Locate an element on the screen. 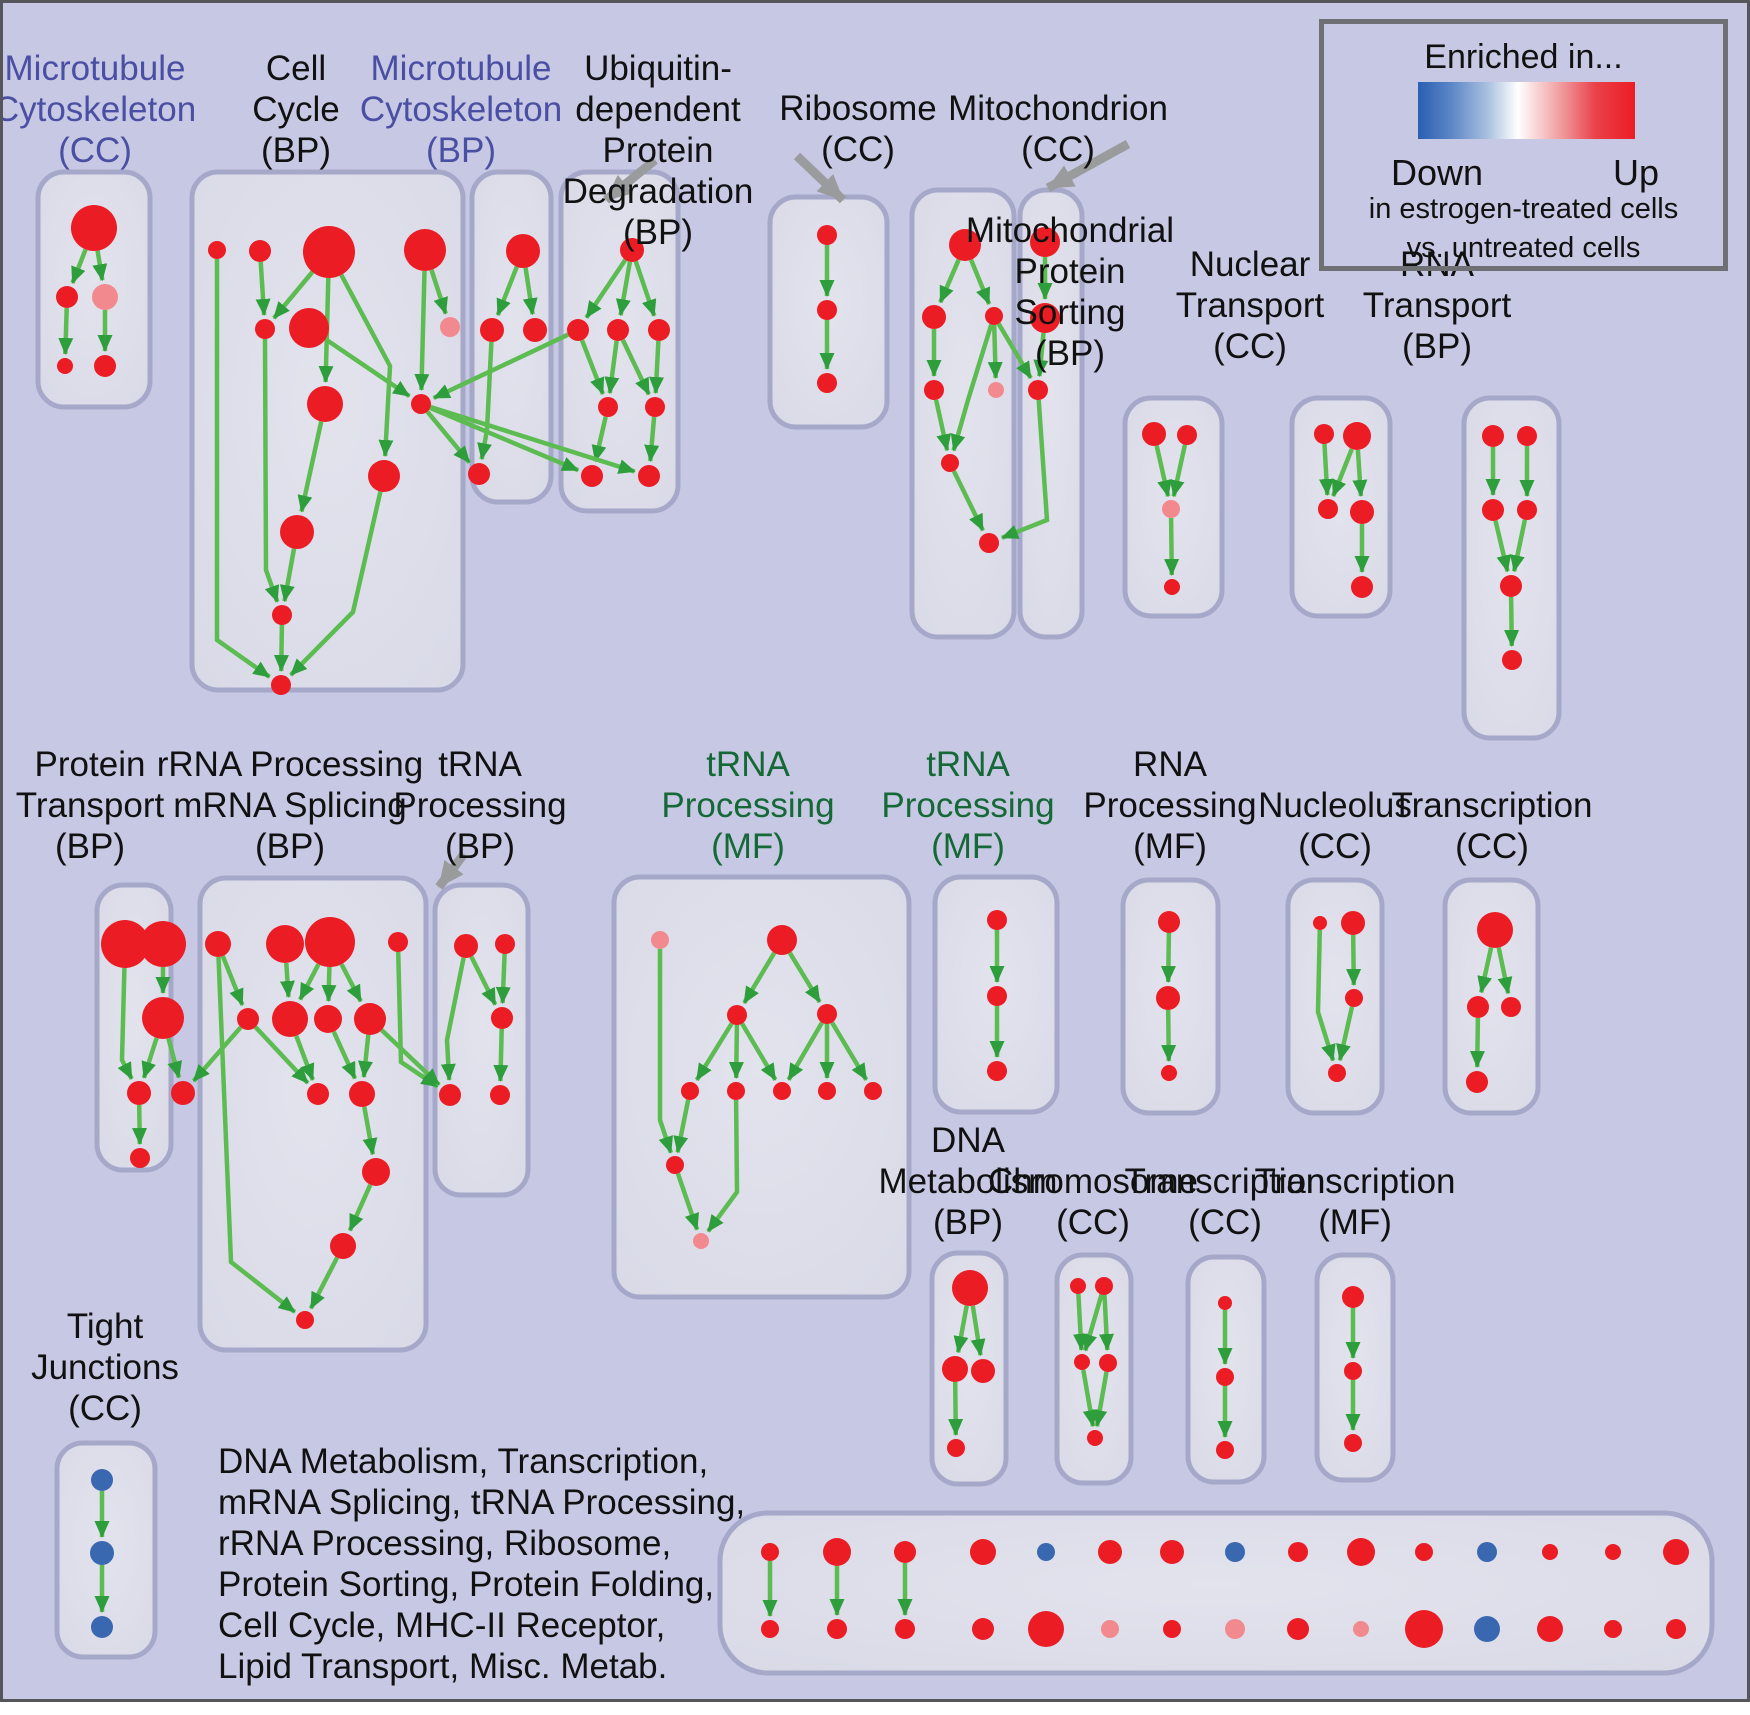 The height and width of the screenshot is (1715, 1750). bottom-margin is located at coordinates (875, 1708).